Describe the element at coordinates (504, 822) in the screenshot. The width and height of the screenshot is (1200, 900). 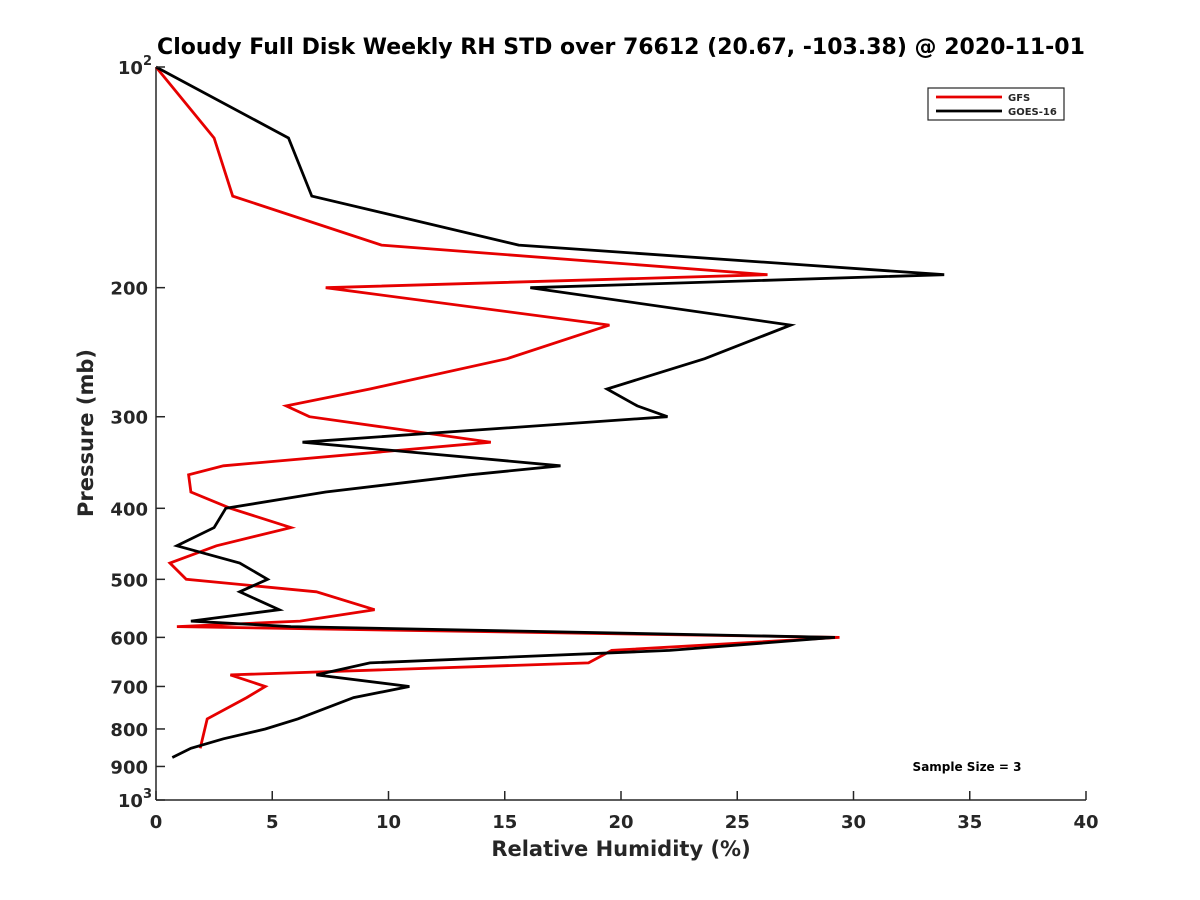
I see `x-tick-label: 15` at that location.